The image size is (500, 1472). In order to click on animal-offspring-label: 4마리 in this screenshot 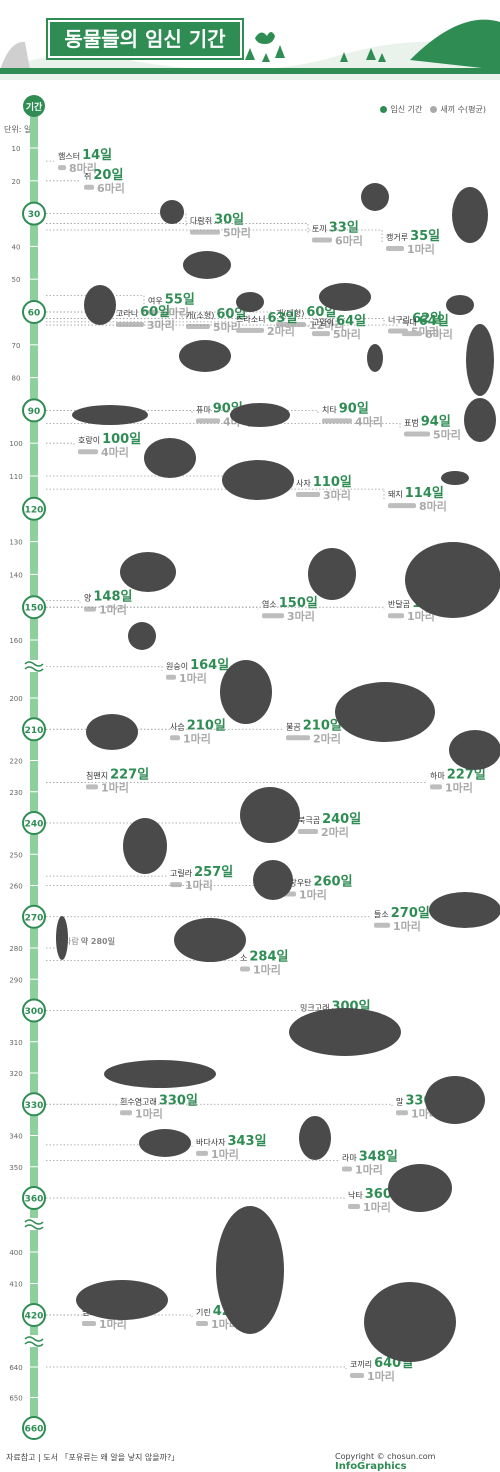, I will do `click(115, 452)`.